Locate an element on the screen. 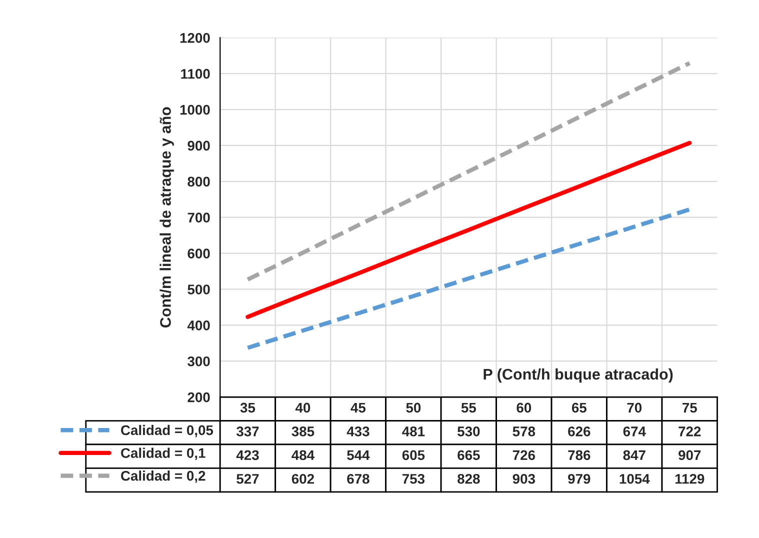 This screenshot has width=759, height=538. legend-label: Calidad = 0,05 is located at coordinates (167, 431).